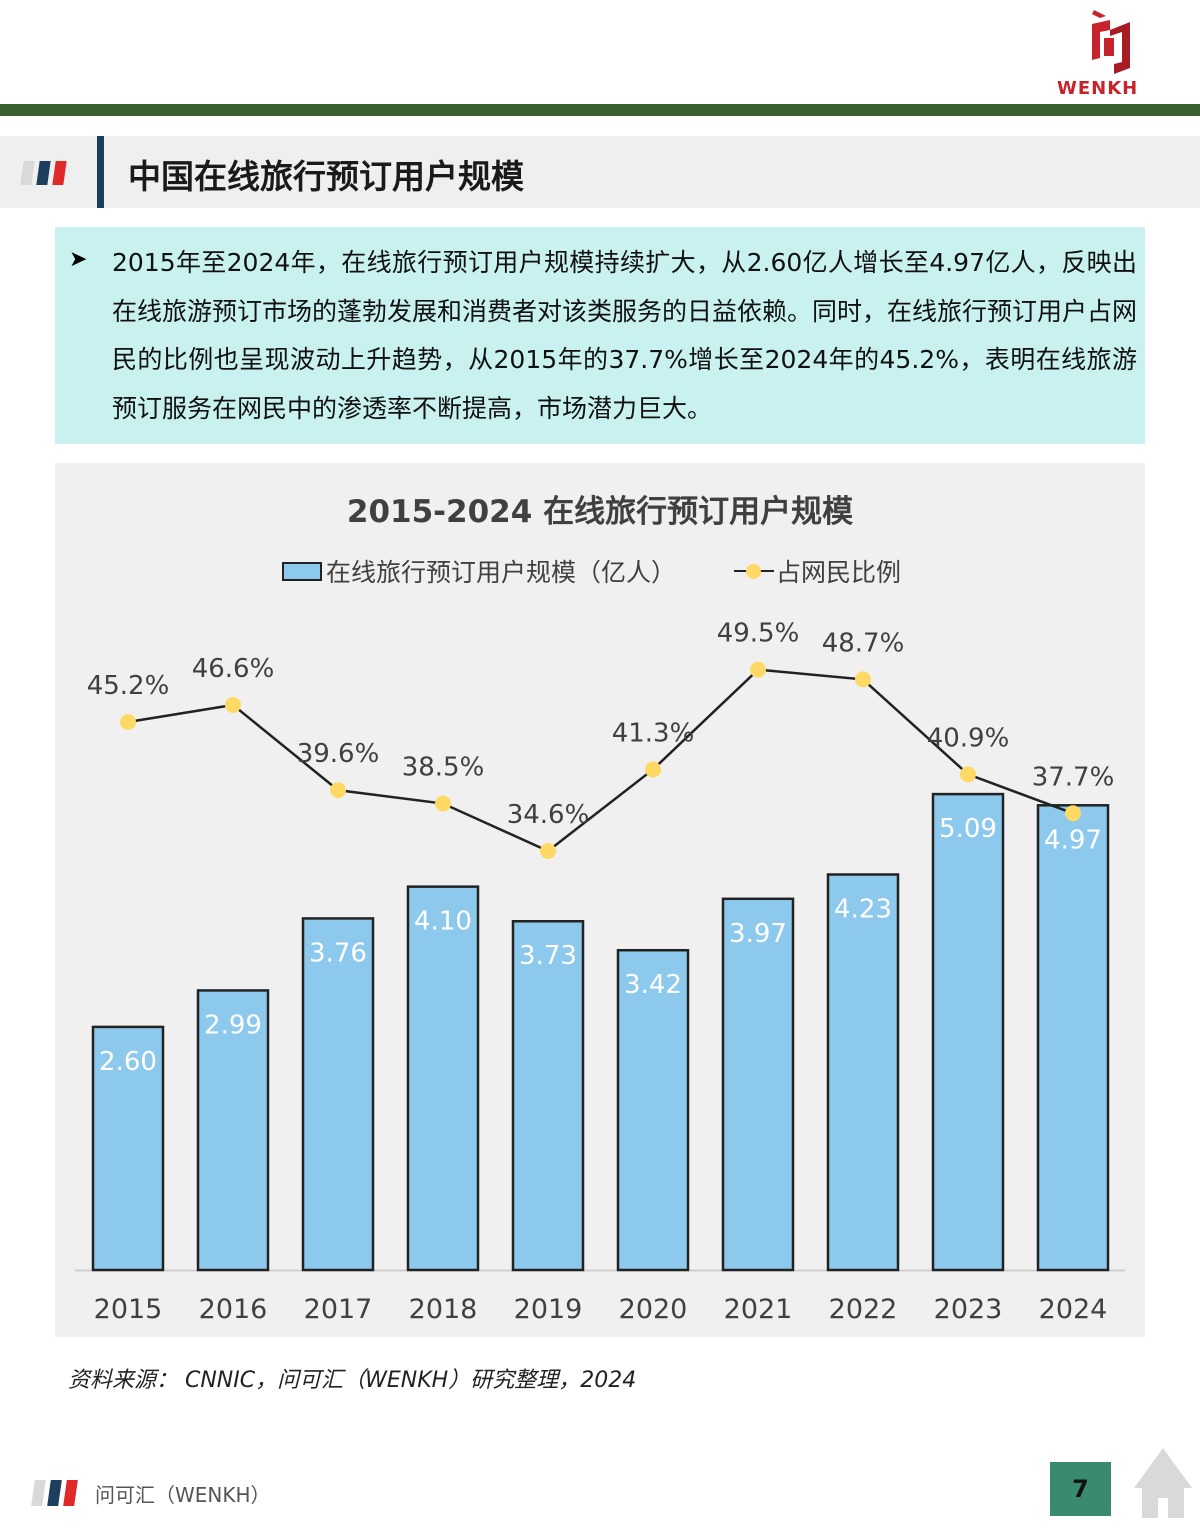 The width and height of the screenshot is (1200, 1528). I want to click on line-label-2022: 48.7%, so click(863, 643).